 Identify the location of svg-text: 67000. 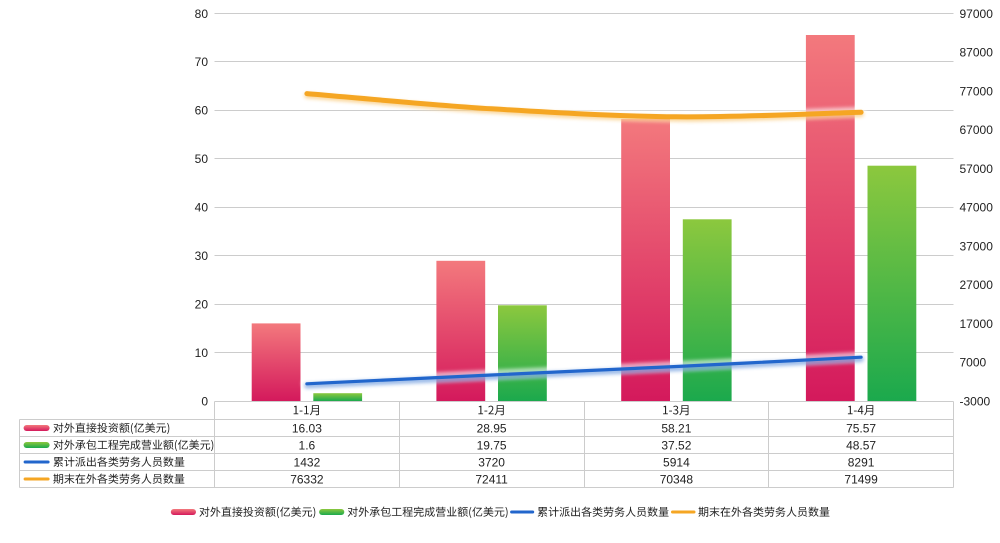
(977, 130).